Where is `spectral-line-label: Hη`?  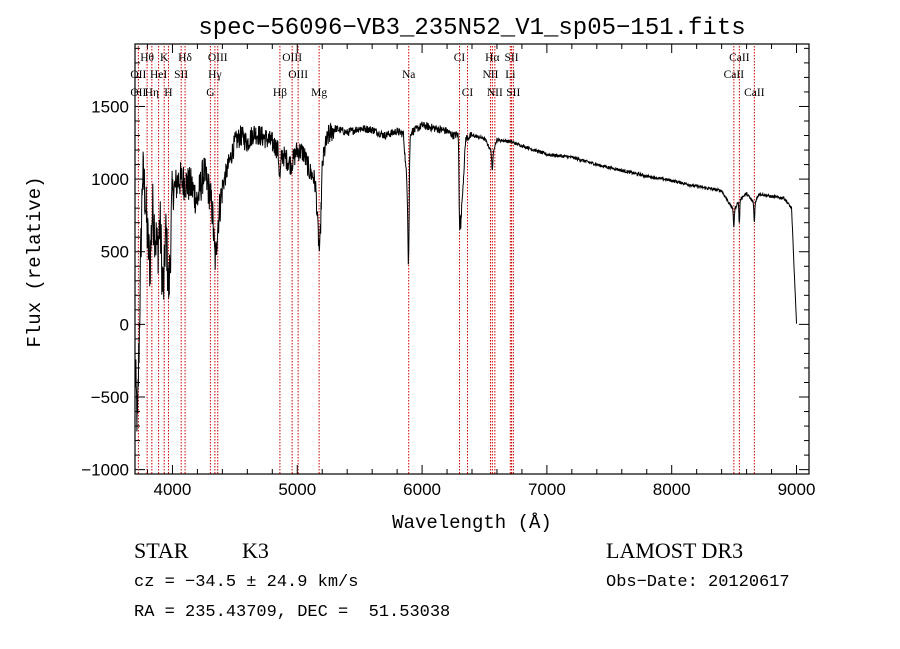 spectral-line-label: Hη is located at coordinates (152, 93).